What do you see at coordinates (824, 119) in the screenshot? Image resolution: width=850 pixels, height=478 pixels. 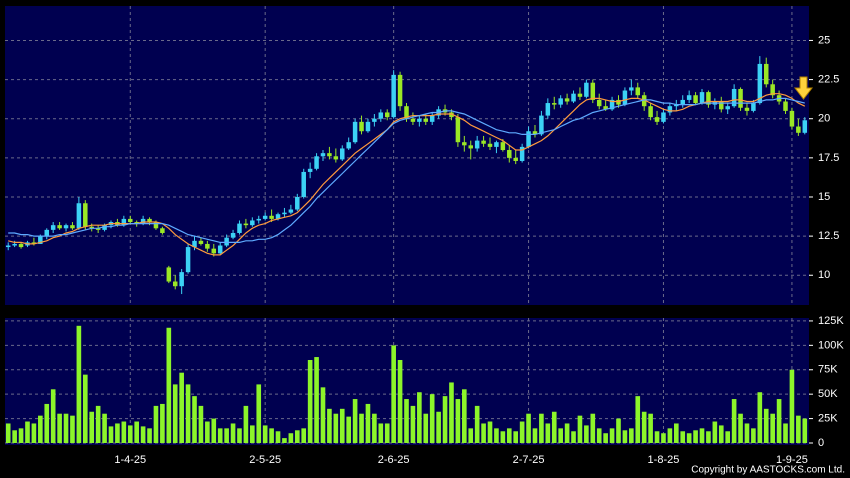 I see `y-tick-label: 20` at bounding box center [824, 119].